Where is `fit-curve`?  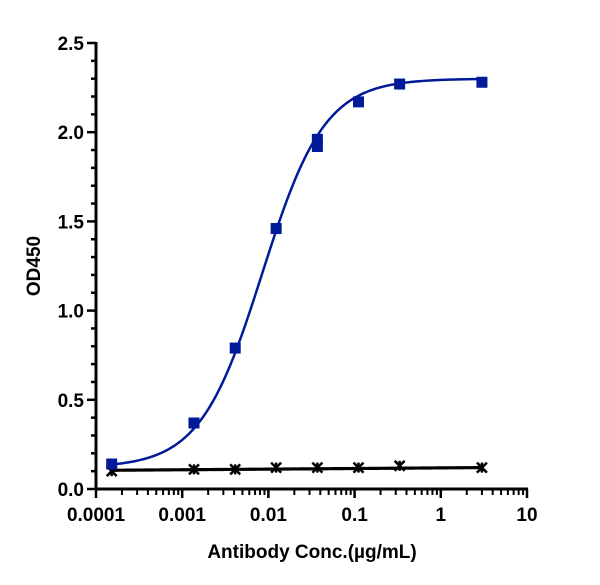
fit-curve is located at coordinates (296, 468).